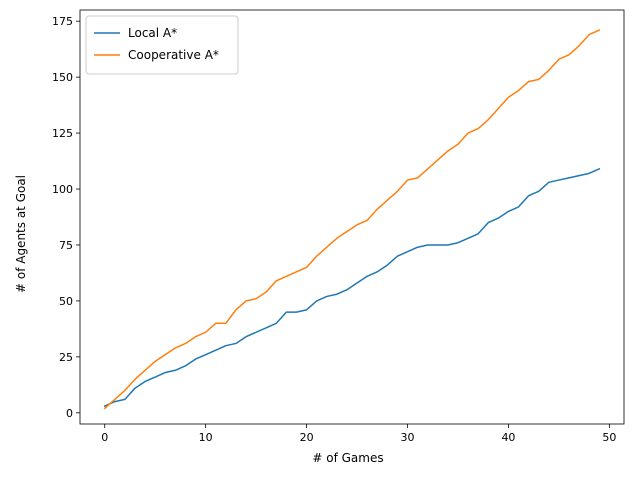  I want to click on y-tick-label: 175, so click(62, 21).